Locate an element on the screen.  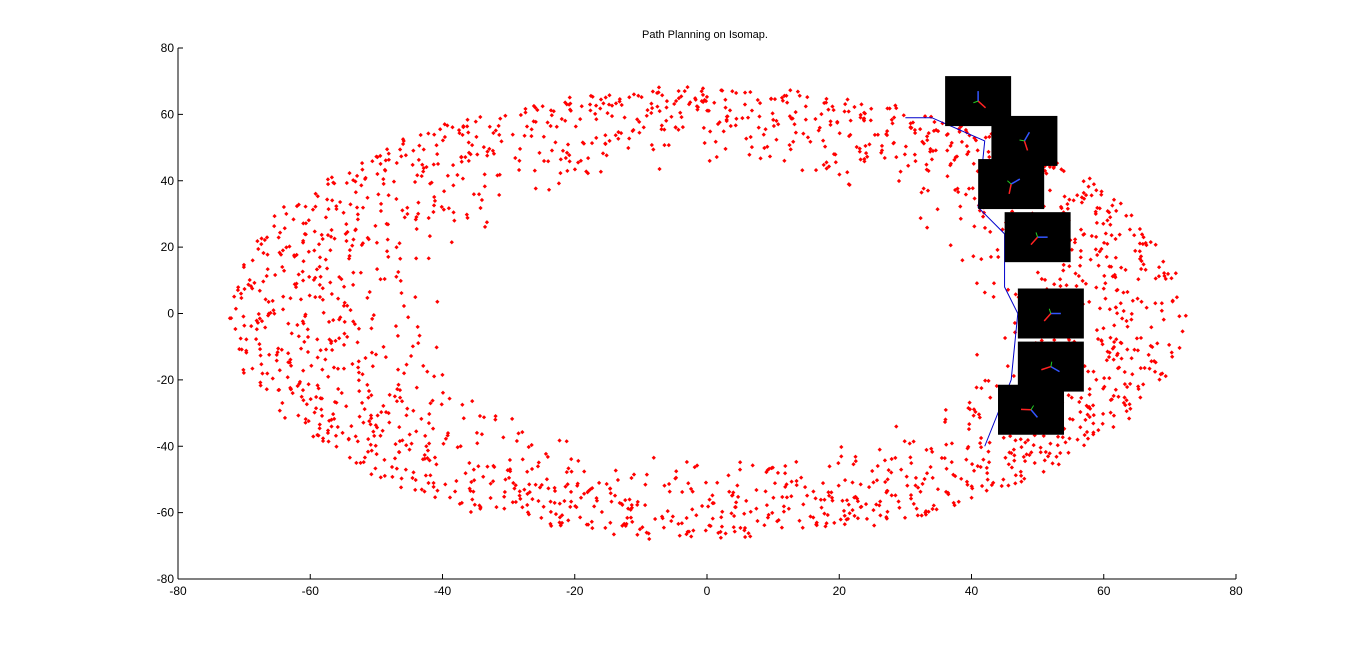
pose-thumbnail is located at coordinates (1050, 366).